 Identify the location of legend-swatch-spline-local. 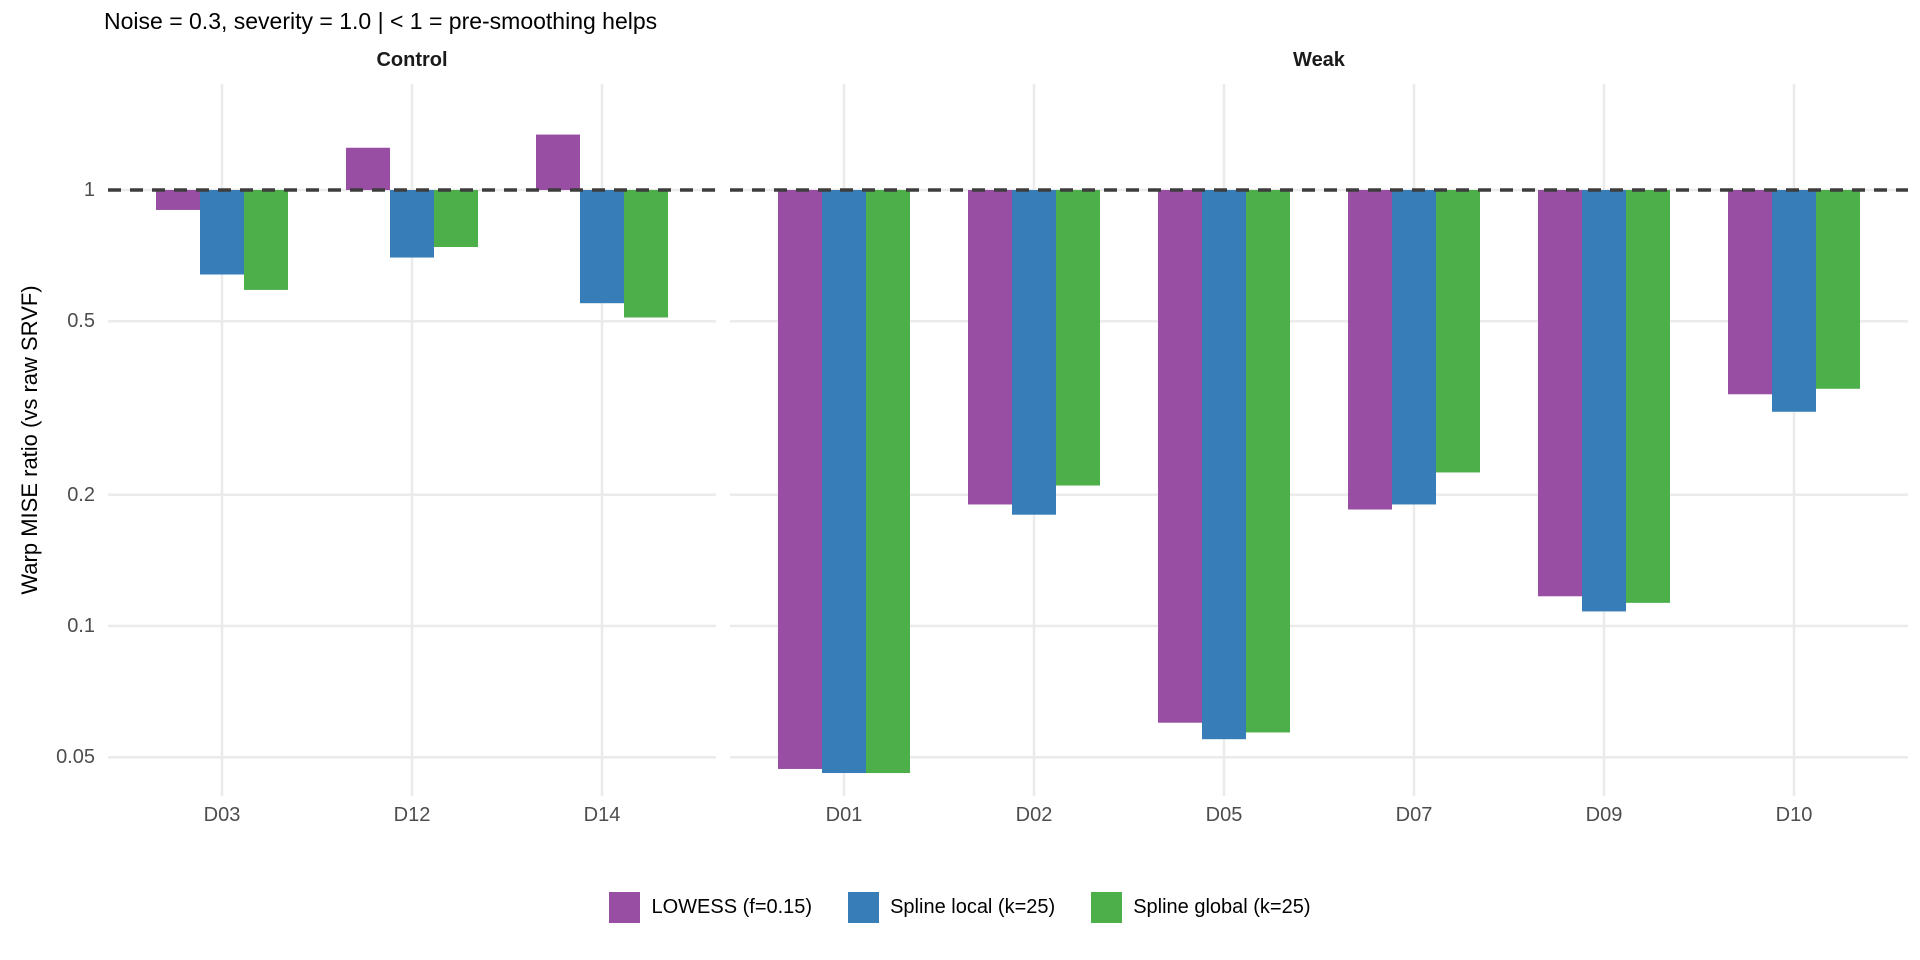
(864, 907).